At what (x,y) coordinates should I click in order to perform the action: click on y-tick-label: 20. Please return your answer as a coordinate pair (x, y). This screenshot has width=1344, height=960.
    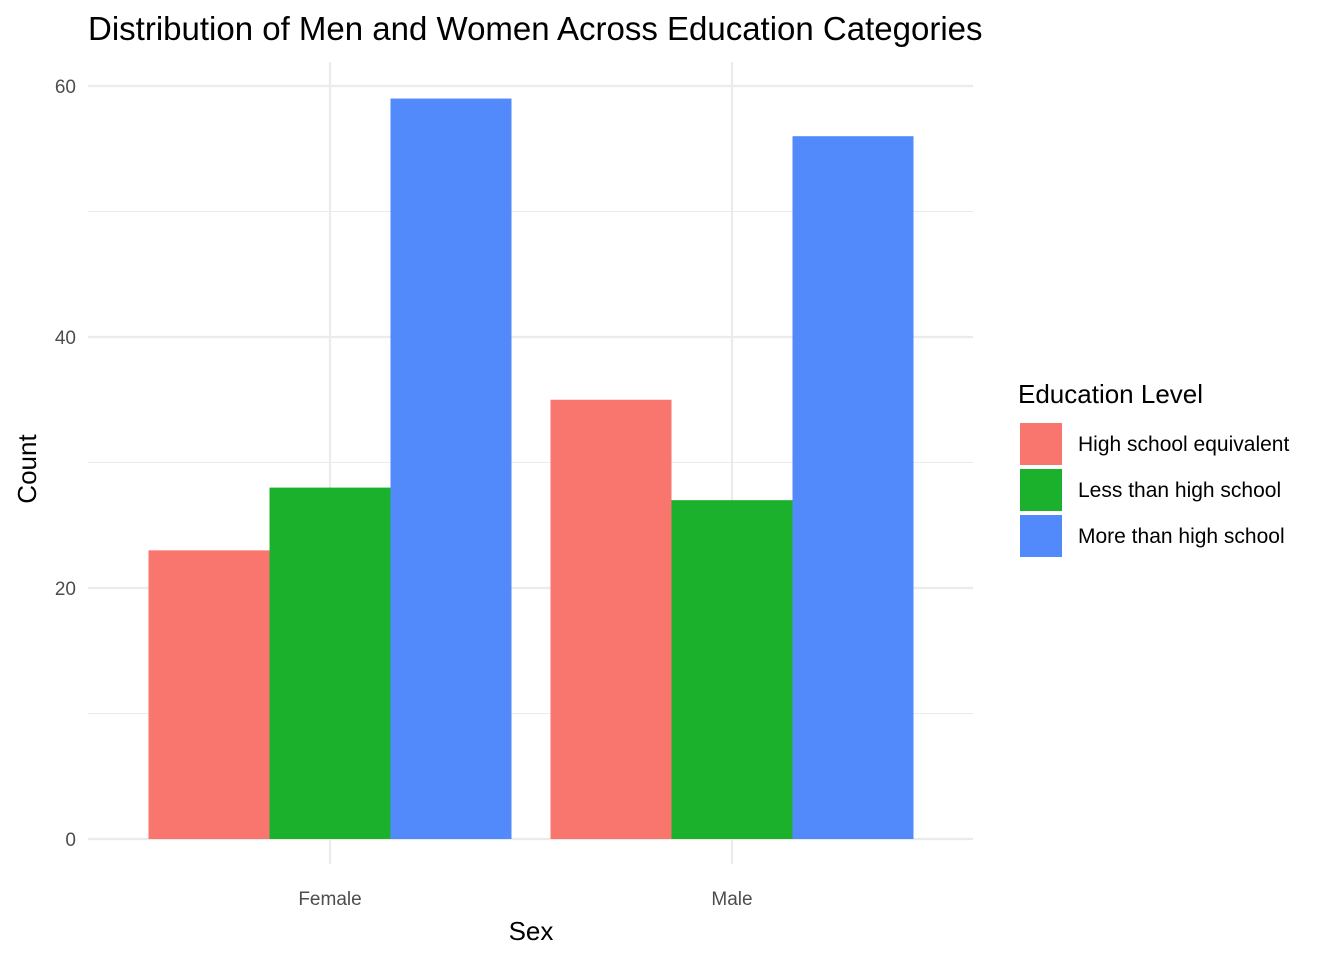
    Looking at the image, I should click on (65, 589).